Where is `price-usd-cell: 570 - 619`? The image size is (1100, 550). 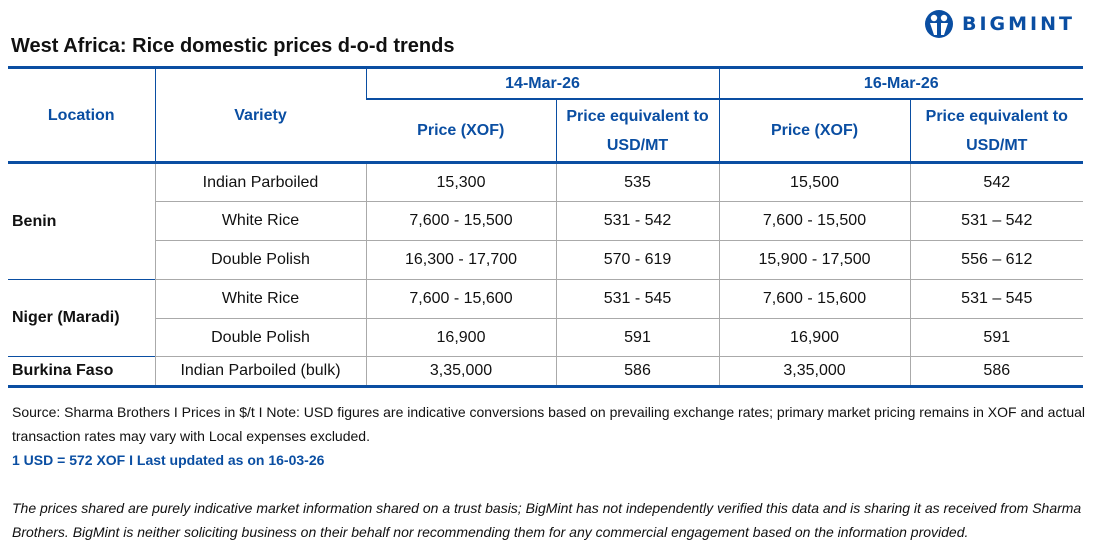 price-usd-cell: 570 - 619 is located at coordinates (637, 260).